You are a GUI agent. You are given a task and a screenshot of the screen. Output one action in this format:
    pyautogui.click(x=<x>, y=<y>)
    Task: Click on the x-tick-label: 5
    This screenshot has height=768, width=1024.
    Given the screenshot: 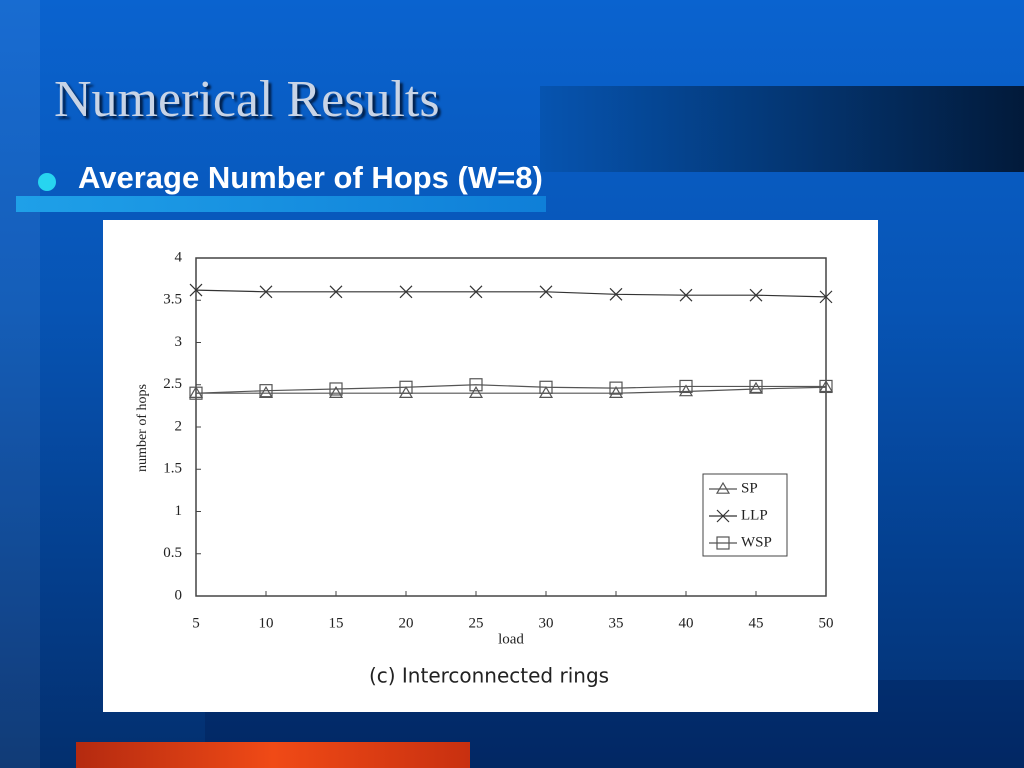 What is the action you would take?
    pyautogui.click(x=196, y=623)
    